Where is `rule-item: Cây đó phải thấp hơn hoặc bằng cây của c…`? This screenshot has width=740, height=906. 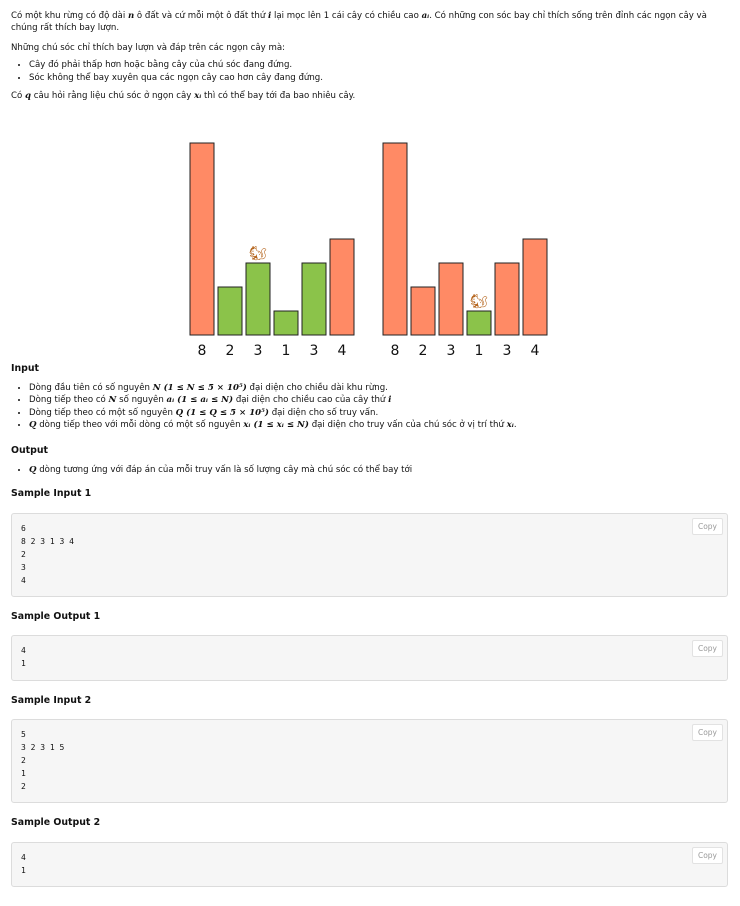
rule-item: Cây đó phải thấp hơn hoặc bằng cây của c… is located at coordinates (380, 65).